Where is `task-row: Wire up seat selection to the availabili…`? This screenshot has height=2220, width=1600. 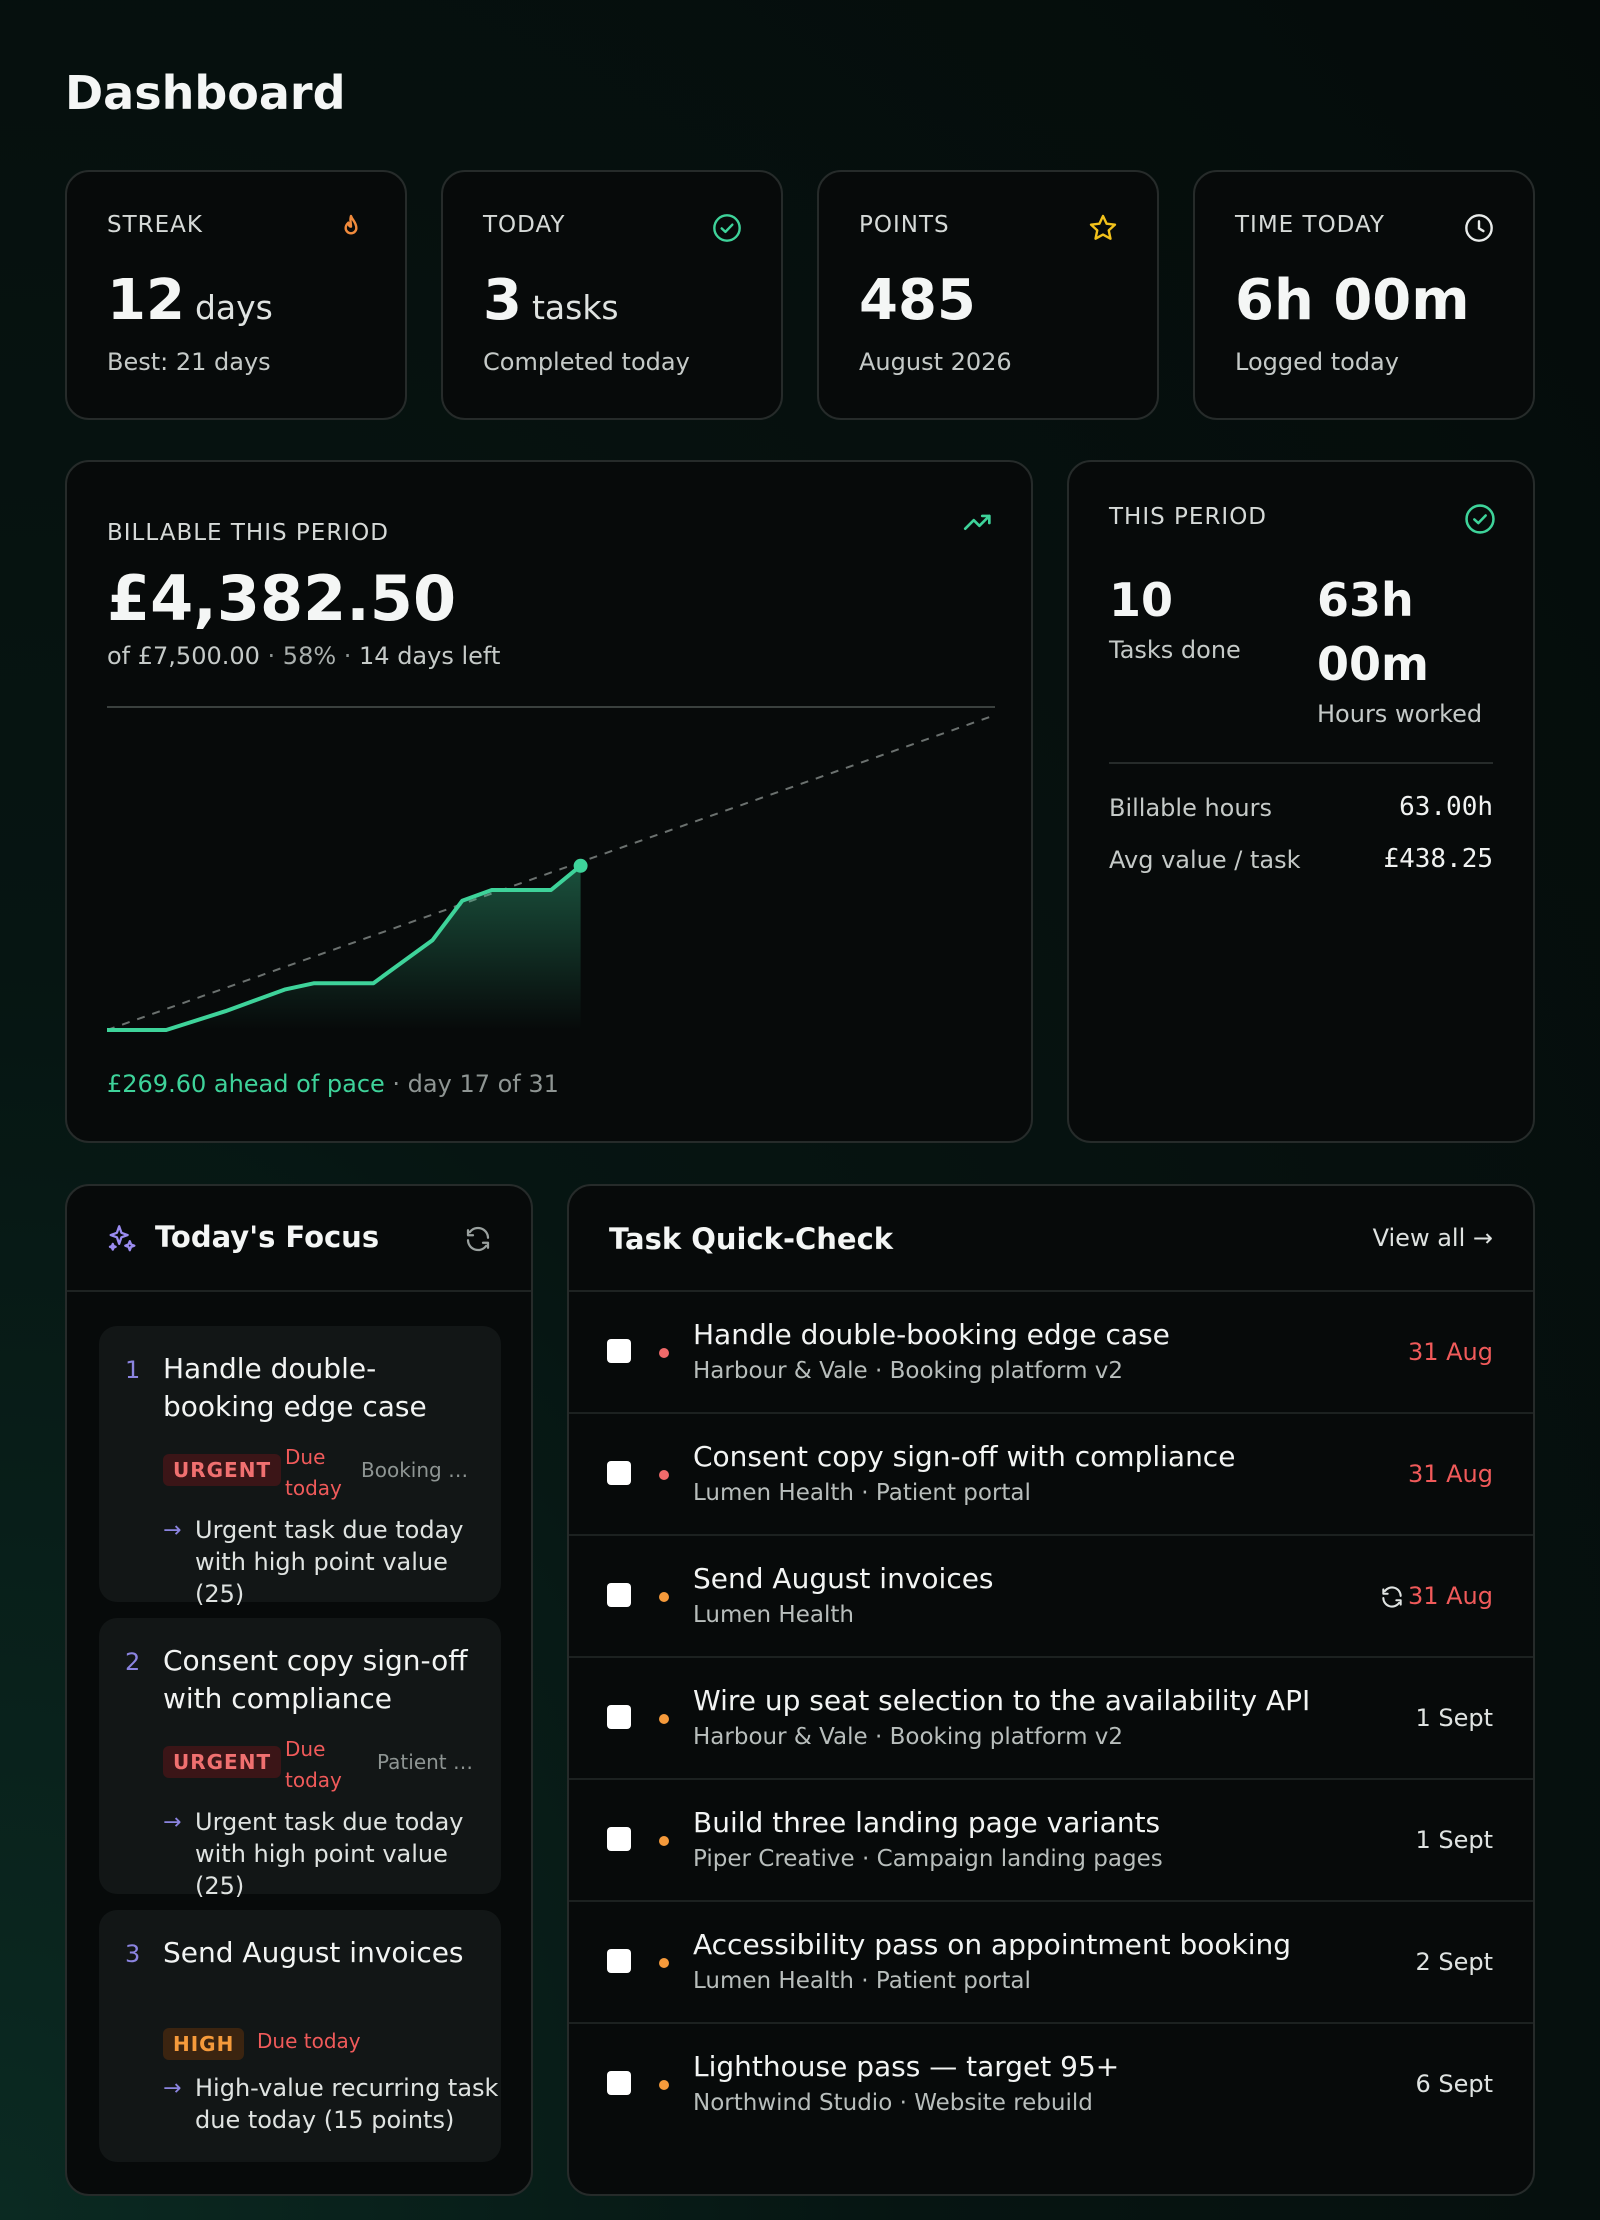 task-row: Wire up seat selection to the availabili… is located at coordinates (1051, 1719).